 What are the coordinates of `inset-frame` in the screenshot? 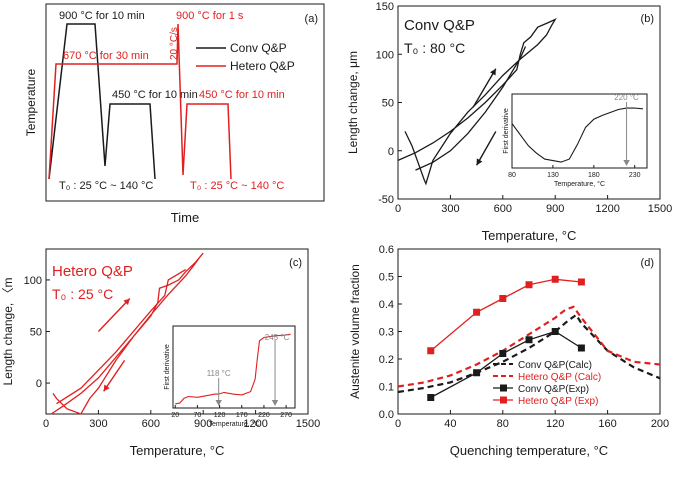 It's located at (579, 131).